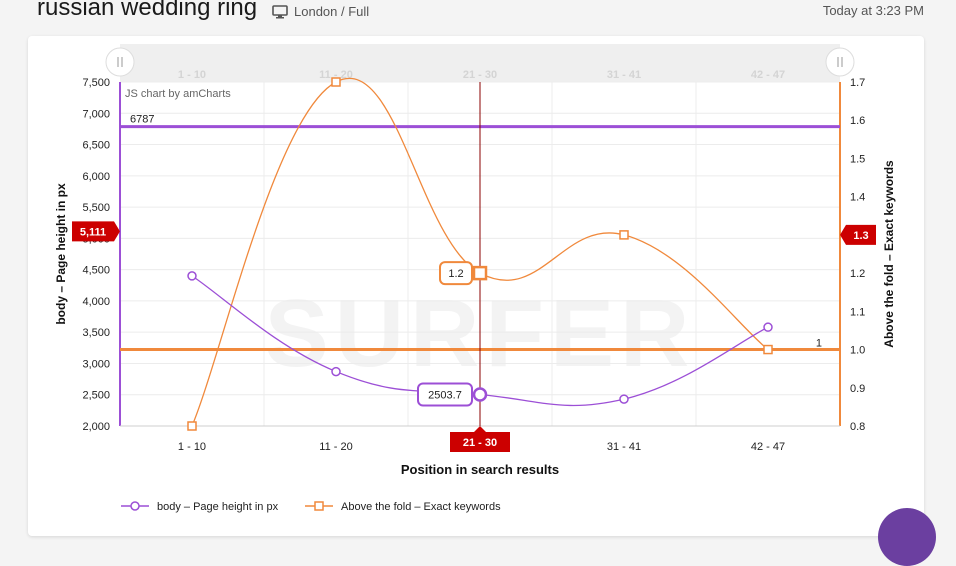 This screenshot has width=956, height=566. What do you see at coordinates (768, 447) in the screenshot?
I see `x-tick-label: 42 - 47` at bounding box center [768, 447].